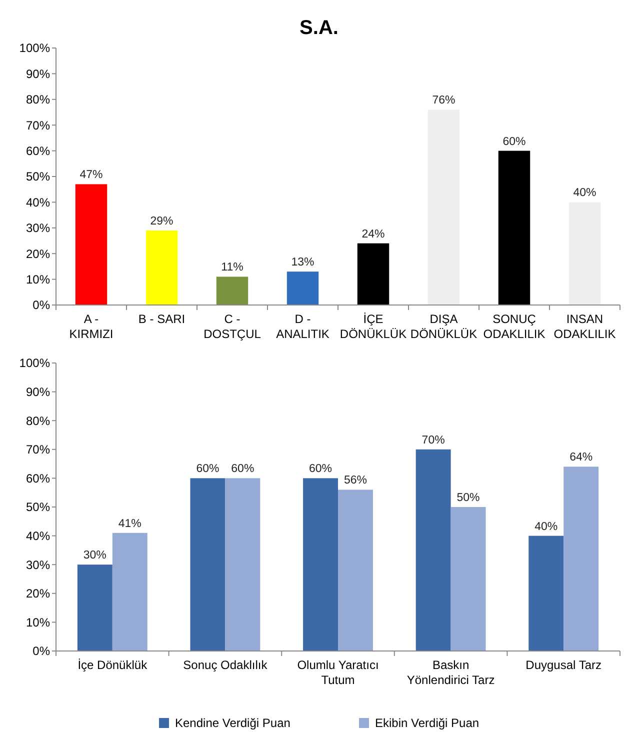  What do you see at coordinates (162, 319) in the screenshot?
I see `x-tick-label: B - SARI` at bounding box center [162, 319].